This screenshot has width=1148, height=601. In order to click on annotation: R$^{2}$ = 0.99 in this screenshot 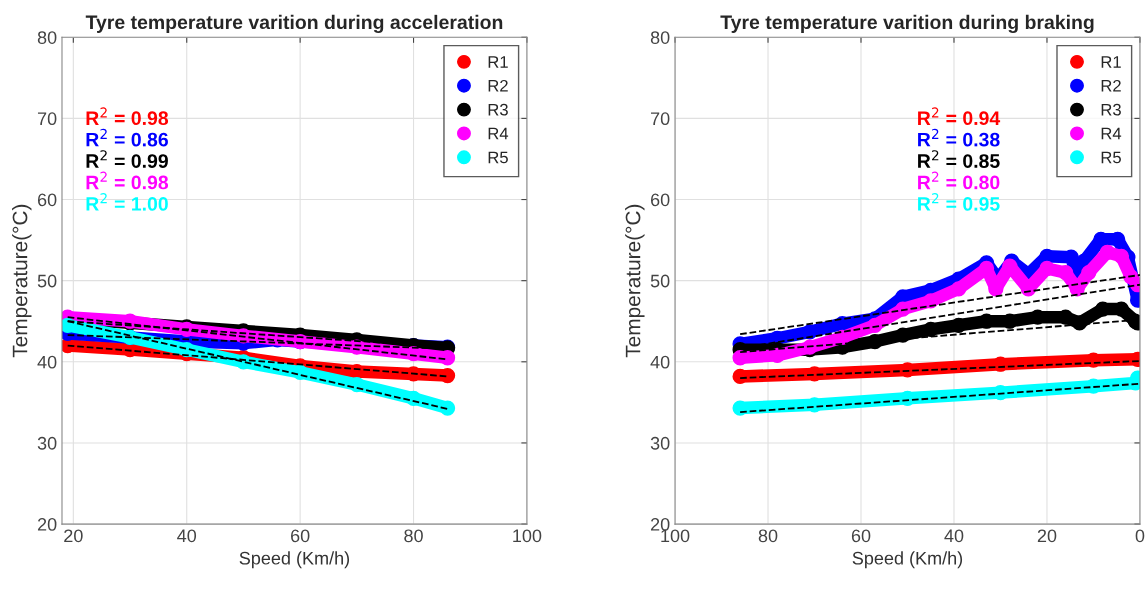, I will do `click(127, 159)`.